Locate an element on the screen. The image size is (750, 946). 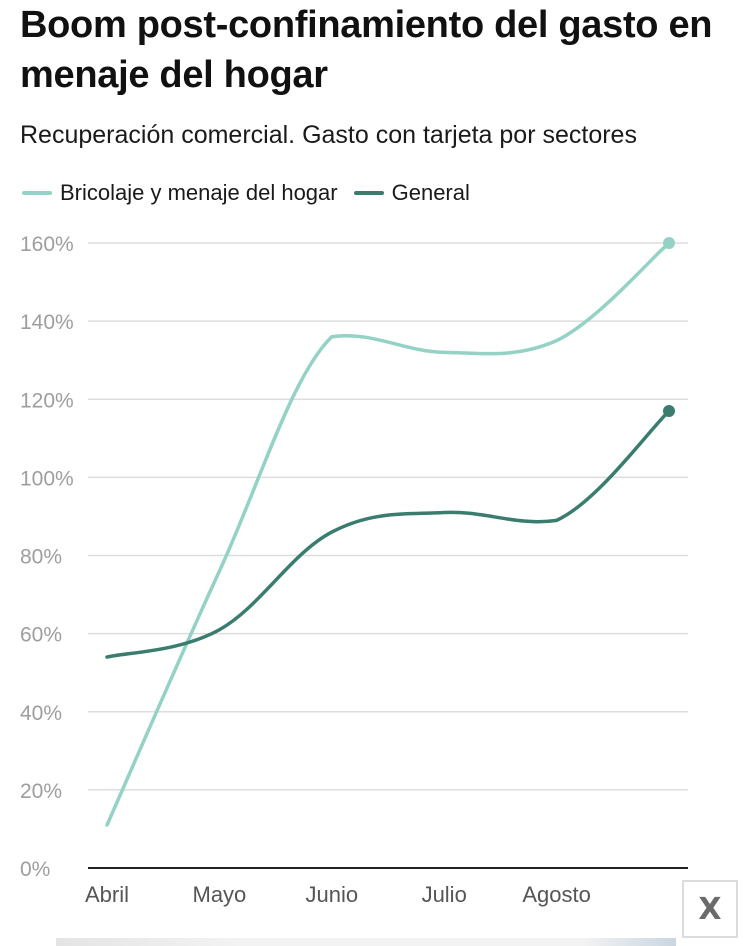
x-tick-label: Mayo is located at coordinates (220, 894).